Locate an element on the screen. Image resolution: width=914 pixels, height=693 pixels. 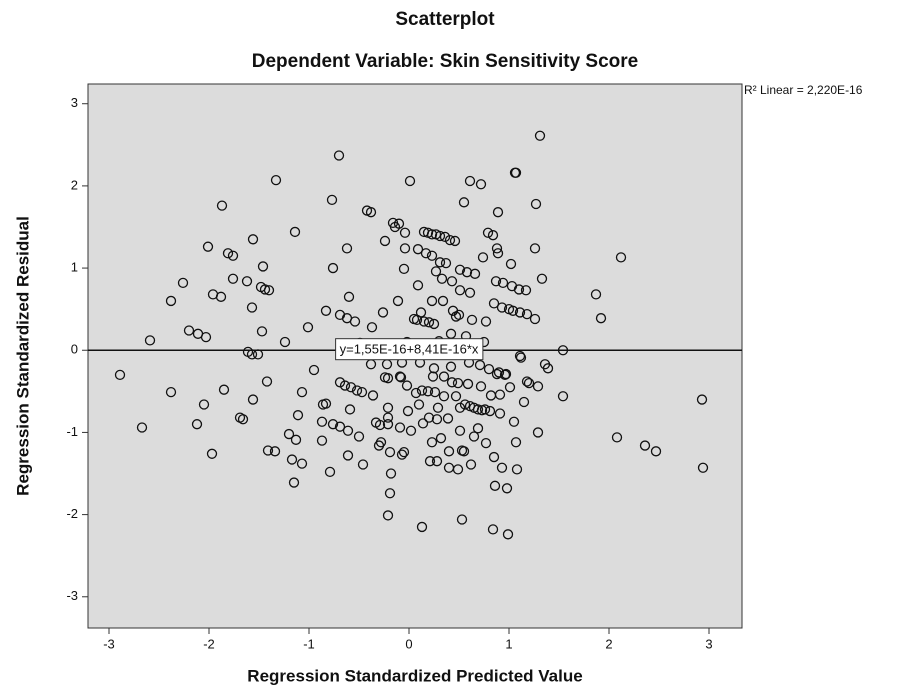
x-tick-label: 2 is located at coordinates (608, 643).